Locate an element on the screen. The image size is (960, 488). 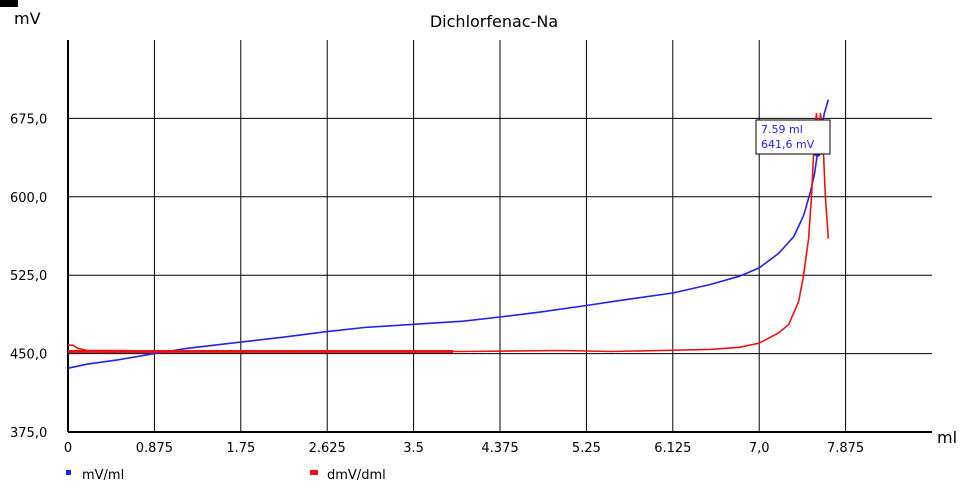
y-tick-label: 525,0 is located at coordinates (28, 276).